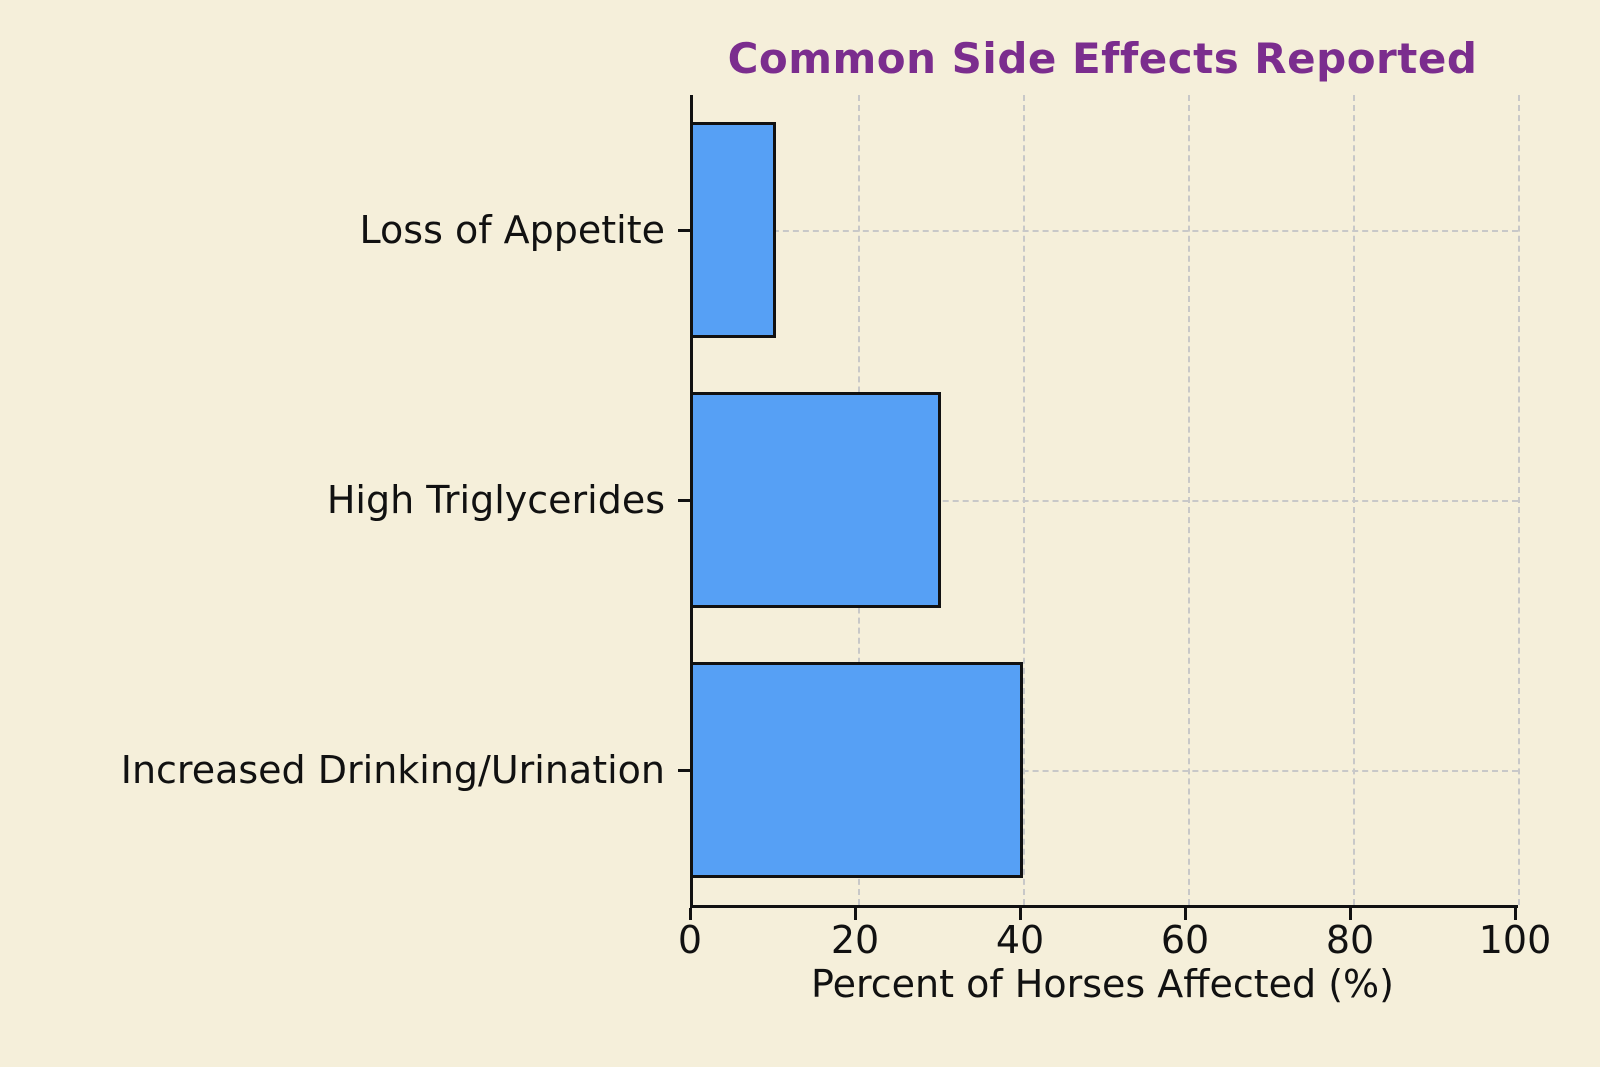 This screenshot has width=1600, height=1067. Describe the element at coordinates (690, 940) in the screenshot. I see `x-tick-label-0: 0` at that location.